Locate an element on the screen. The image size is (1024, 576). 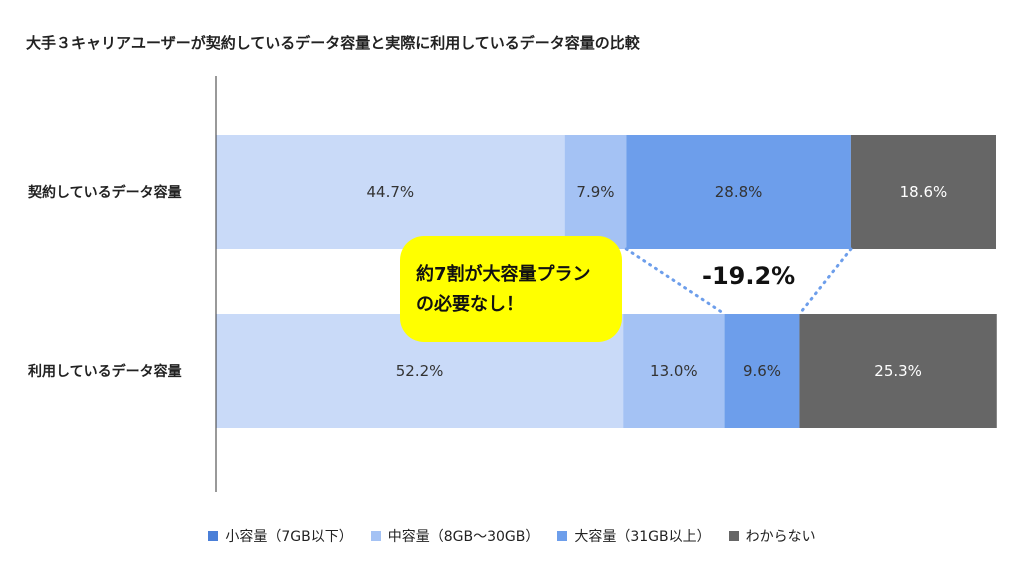
bar-segment-0-small is located at coordinates (390, 192).